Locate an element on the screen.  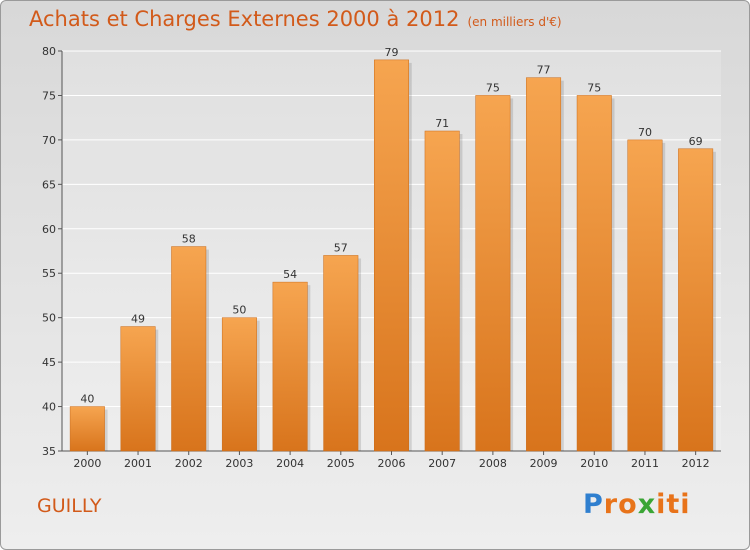
bar-2010 is located at coordinates (594, 273).